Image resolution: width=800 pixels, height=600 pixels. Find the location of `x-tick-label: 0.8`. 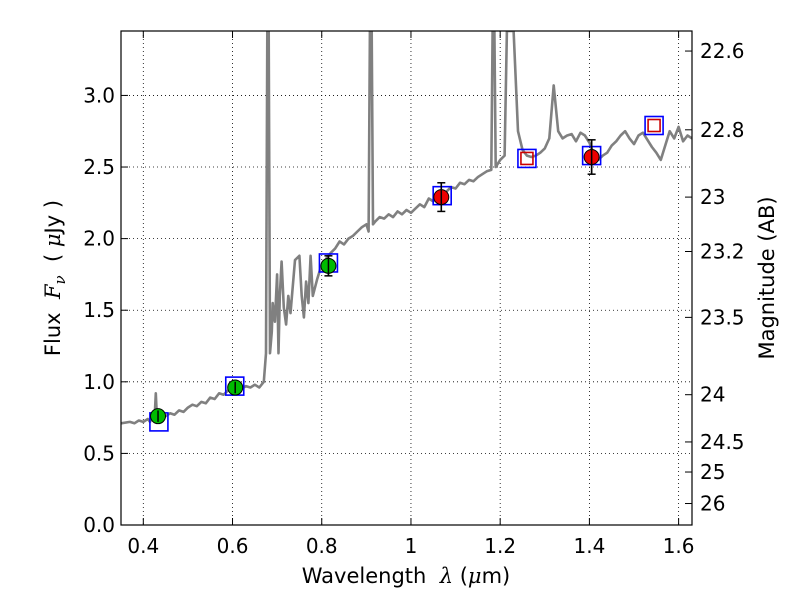

x-tick-label: 0.8 is located at coordinates (322, 546).